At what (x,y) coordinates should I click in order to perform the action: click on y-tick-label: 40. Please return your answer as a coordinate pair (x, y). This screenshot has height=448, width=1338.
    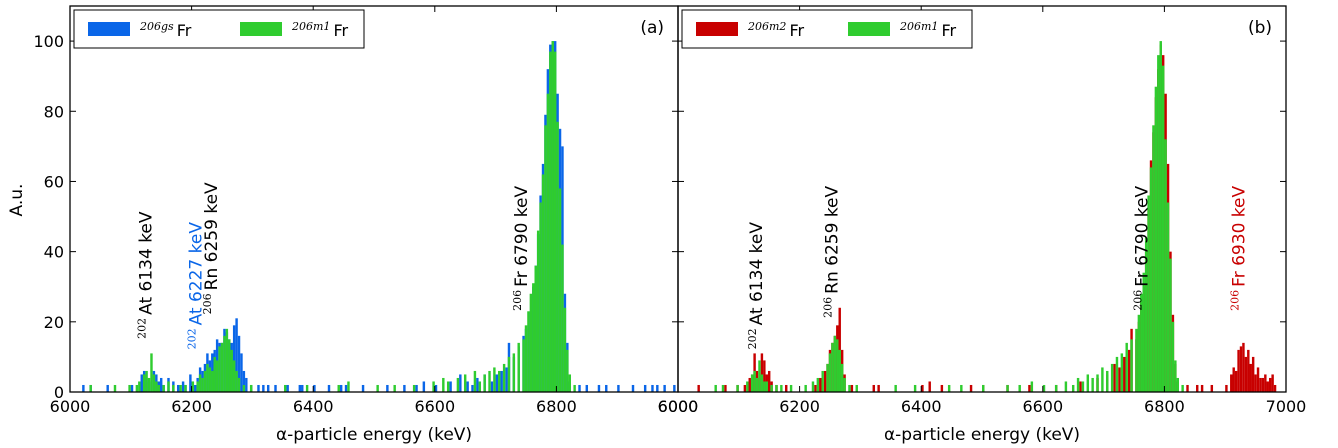
    Looking at the image, I should click on (54, 252).